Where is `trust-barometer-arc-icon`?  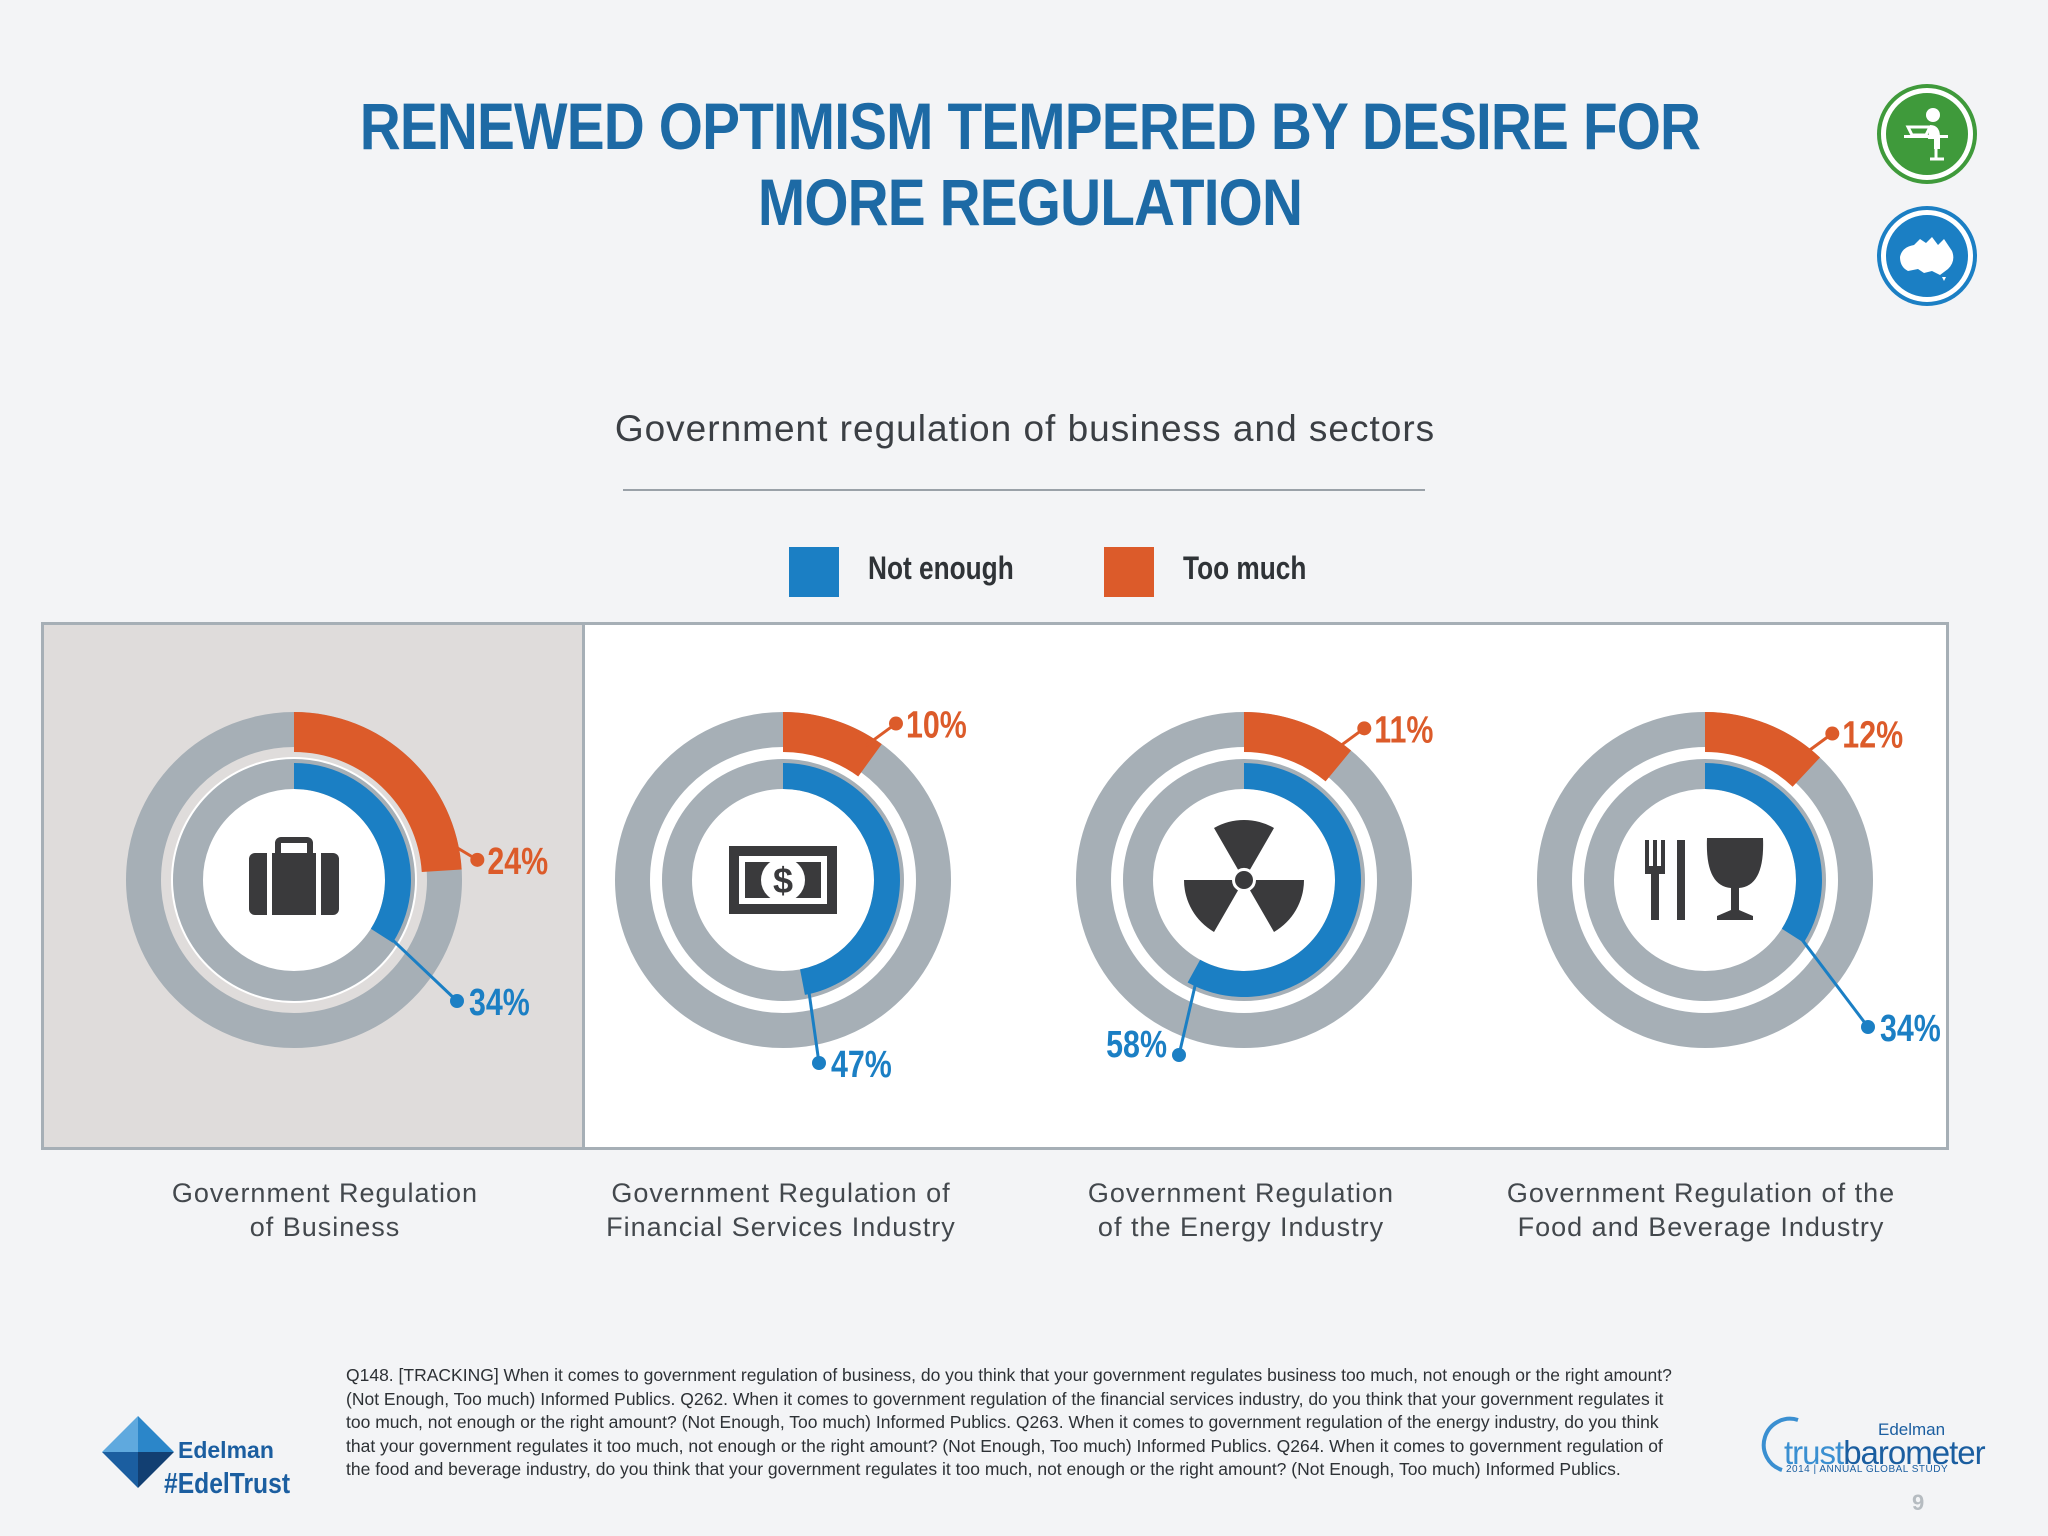 trust-barometer-arc-icon is located at coordinates (1780, 1444).